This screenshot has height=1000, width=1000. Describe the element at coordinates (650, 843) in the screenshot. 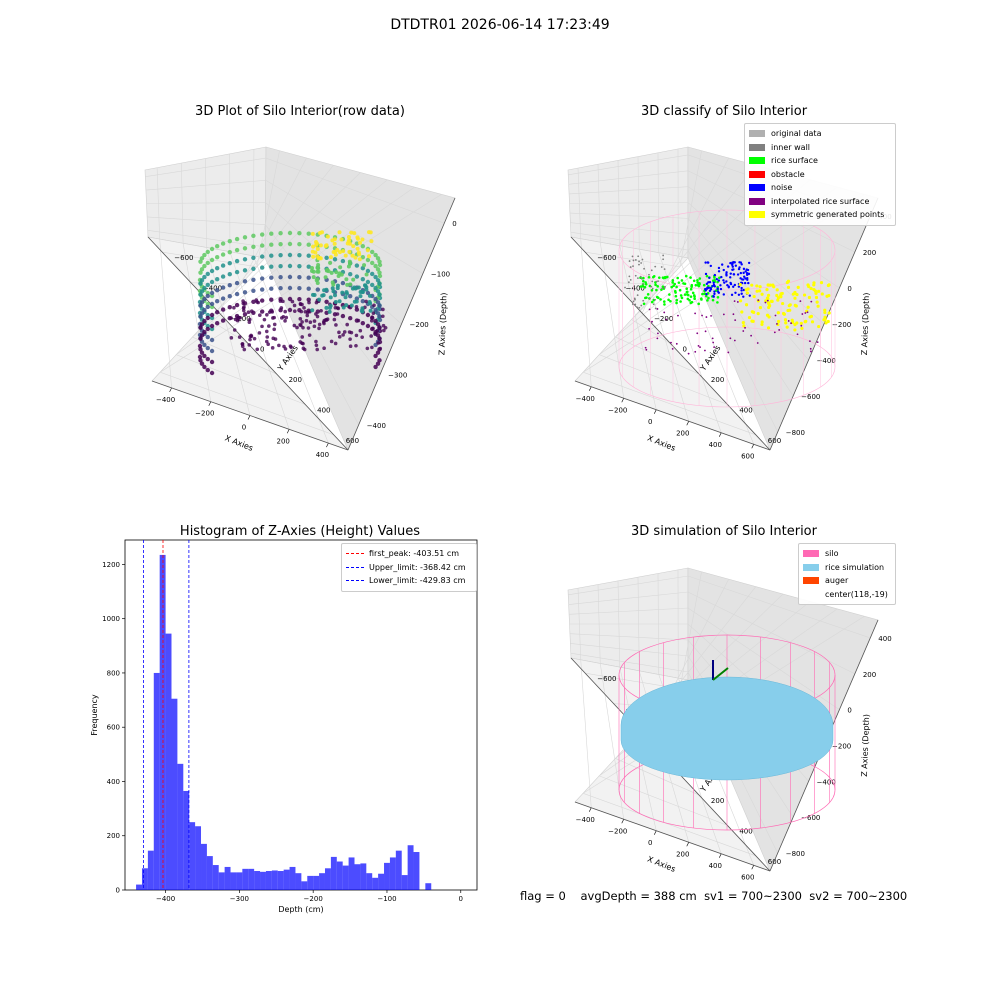

I see `x-tick-label: 0` at that location.